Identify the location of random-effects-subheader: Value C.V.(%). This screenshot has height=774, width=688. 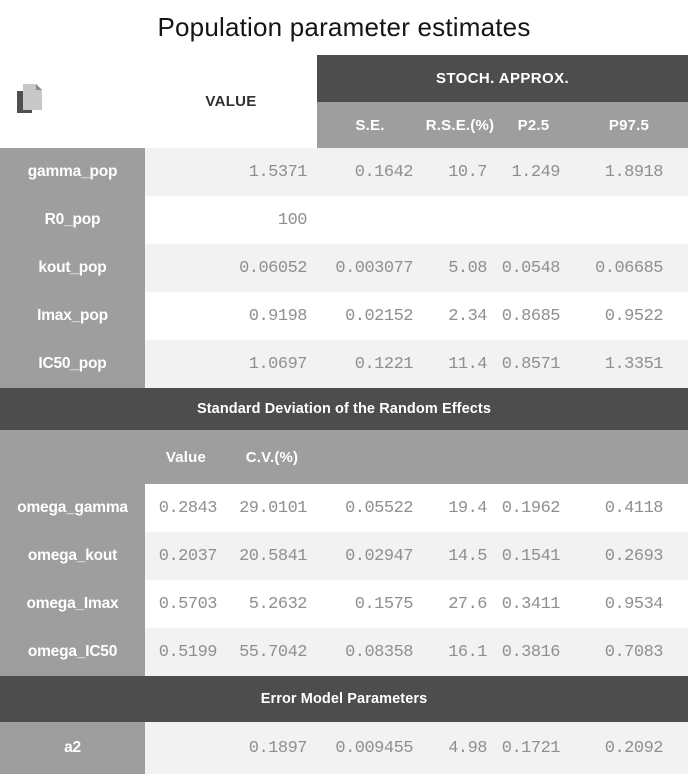
(344, 457).